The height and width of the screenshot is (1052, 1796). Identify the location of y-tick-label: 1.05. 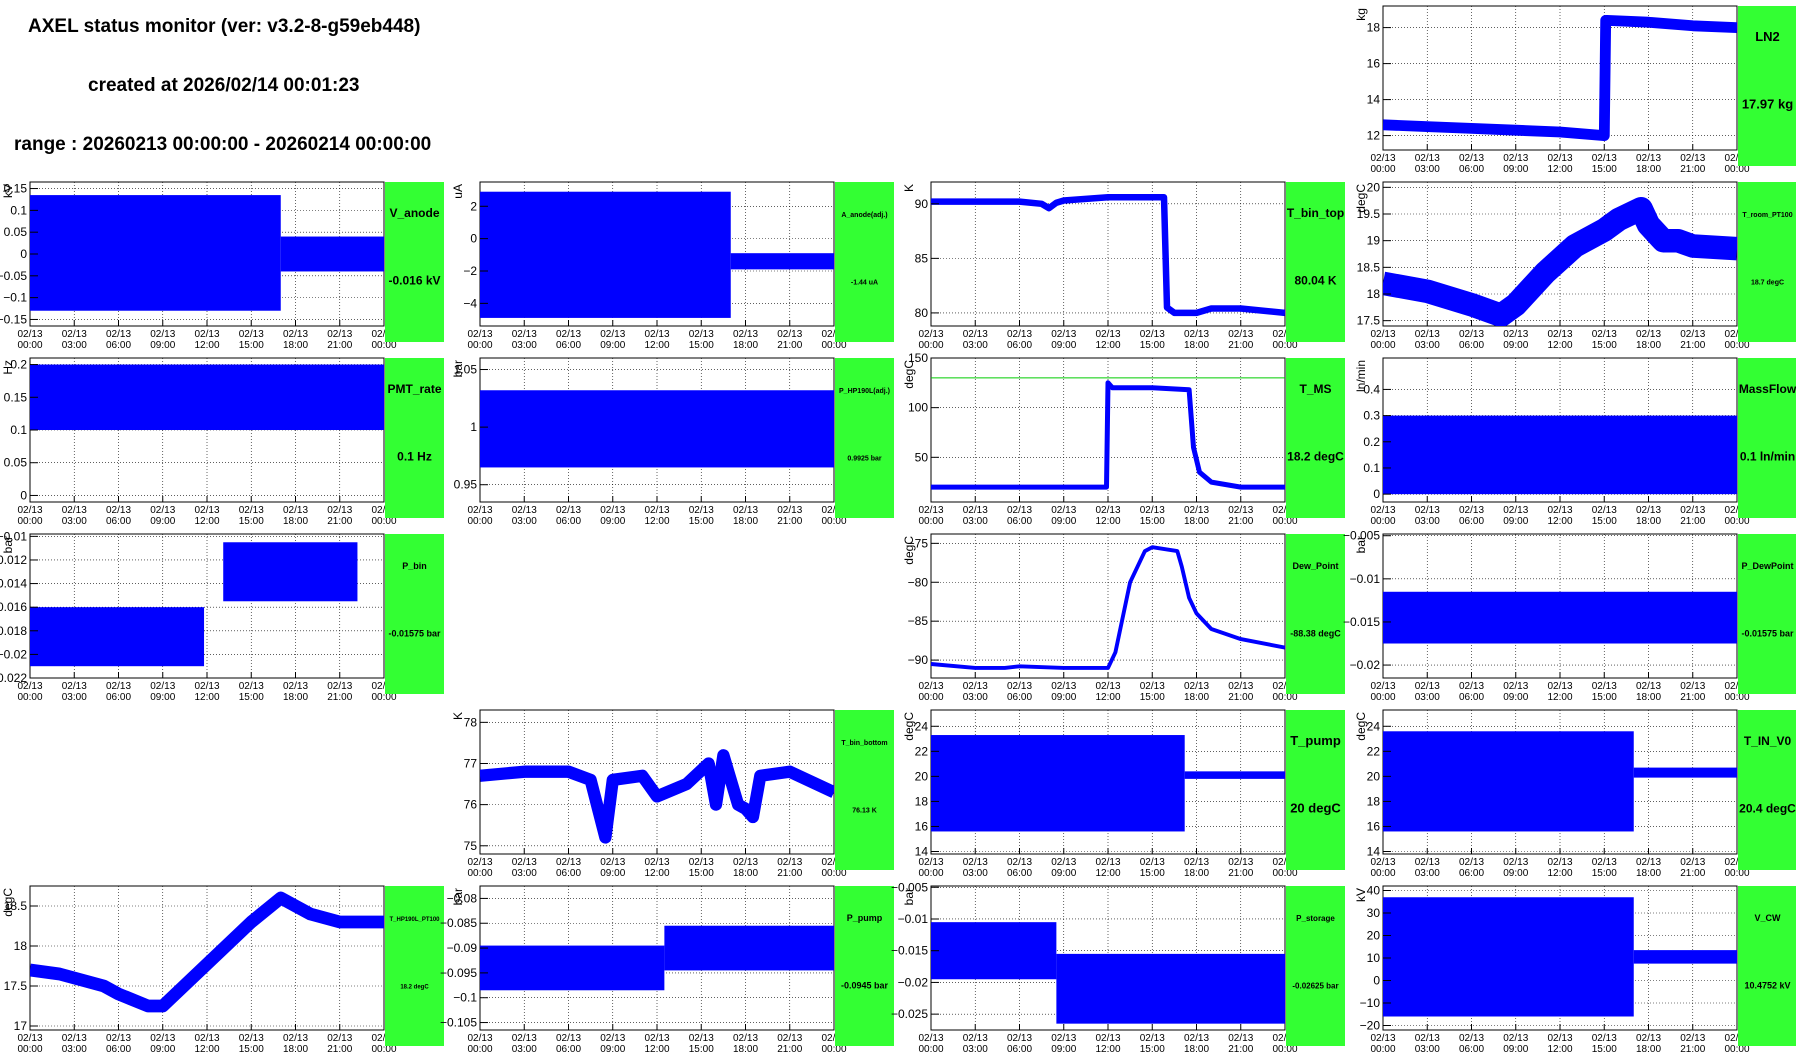
(466, 370).